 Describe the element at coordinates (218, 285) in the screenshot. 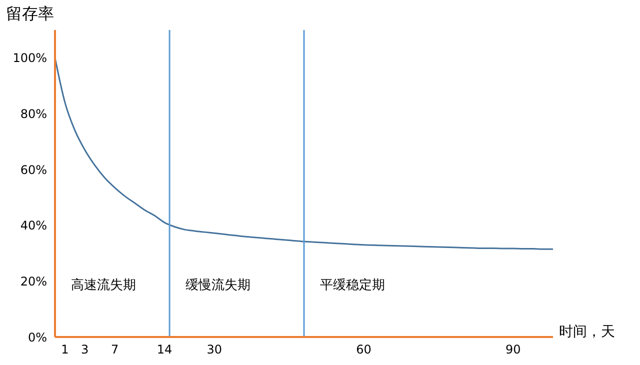

I see `annotation: 缓慢流失期` at that location.